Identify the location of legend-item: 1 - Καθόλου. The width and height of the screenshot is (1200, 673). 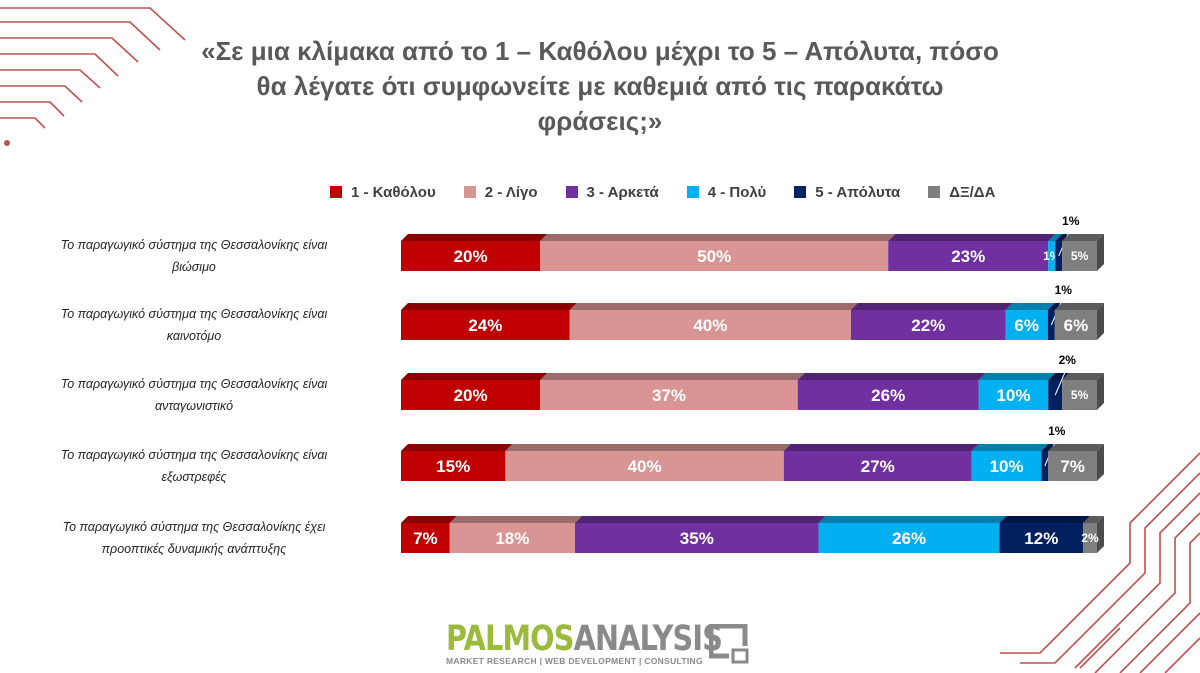
(383, 192).